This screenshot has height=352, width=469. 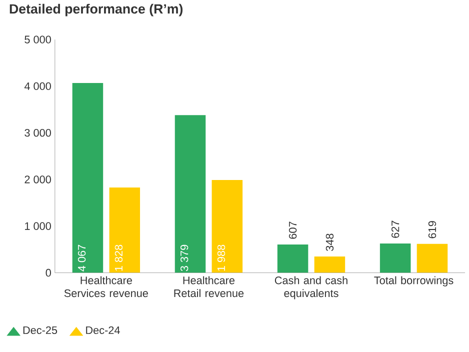 What do you see at coordinates (37, 86) in the screenshot?
I see `y-tick-label: 4 000` at bounding box center [37, 86].